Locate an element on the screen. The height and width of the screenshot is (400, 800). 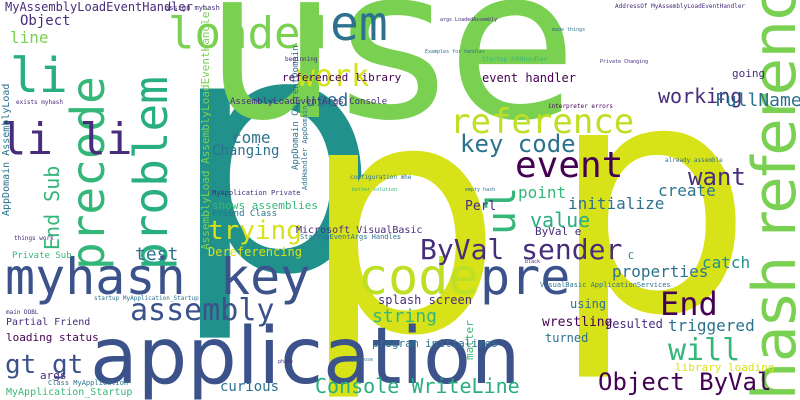
word-properties: properties is located at coordinates (660, 271).